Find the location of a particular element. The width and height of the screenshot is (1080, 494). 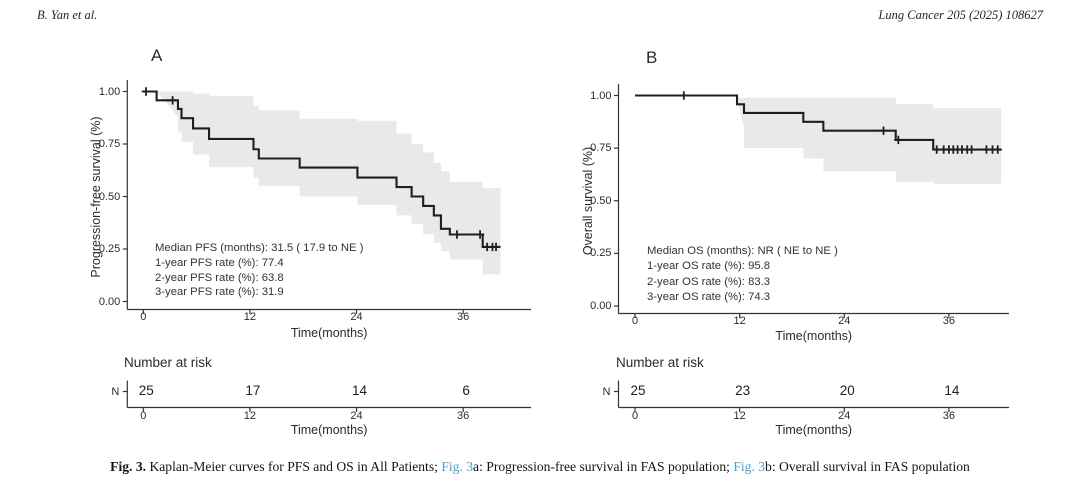

running-head-authors: B. Yan et al. is located at coordinates (67, 15).